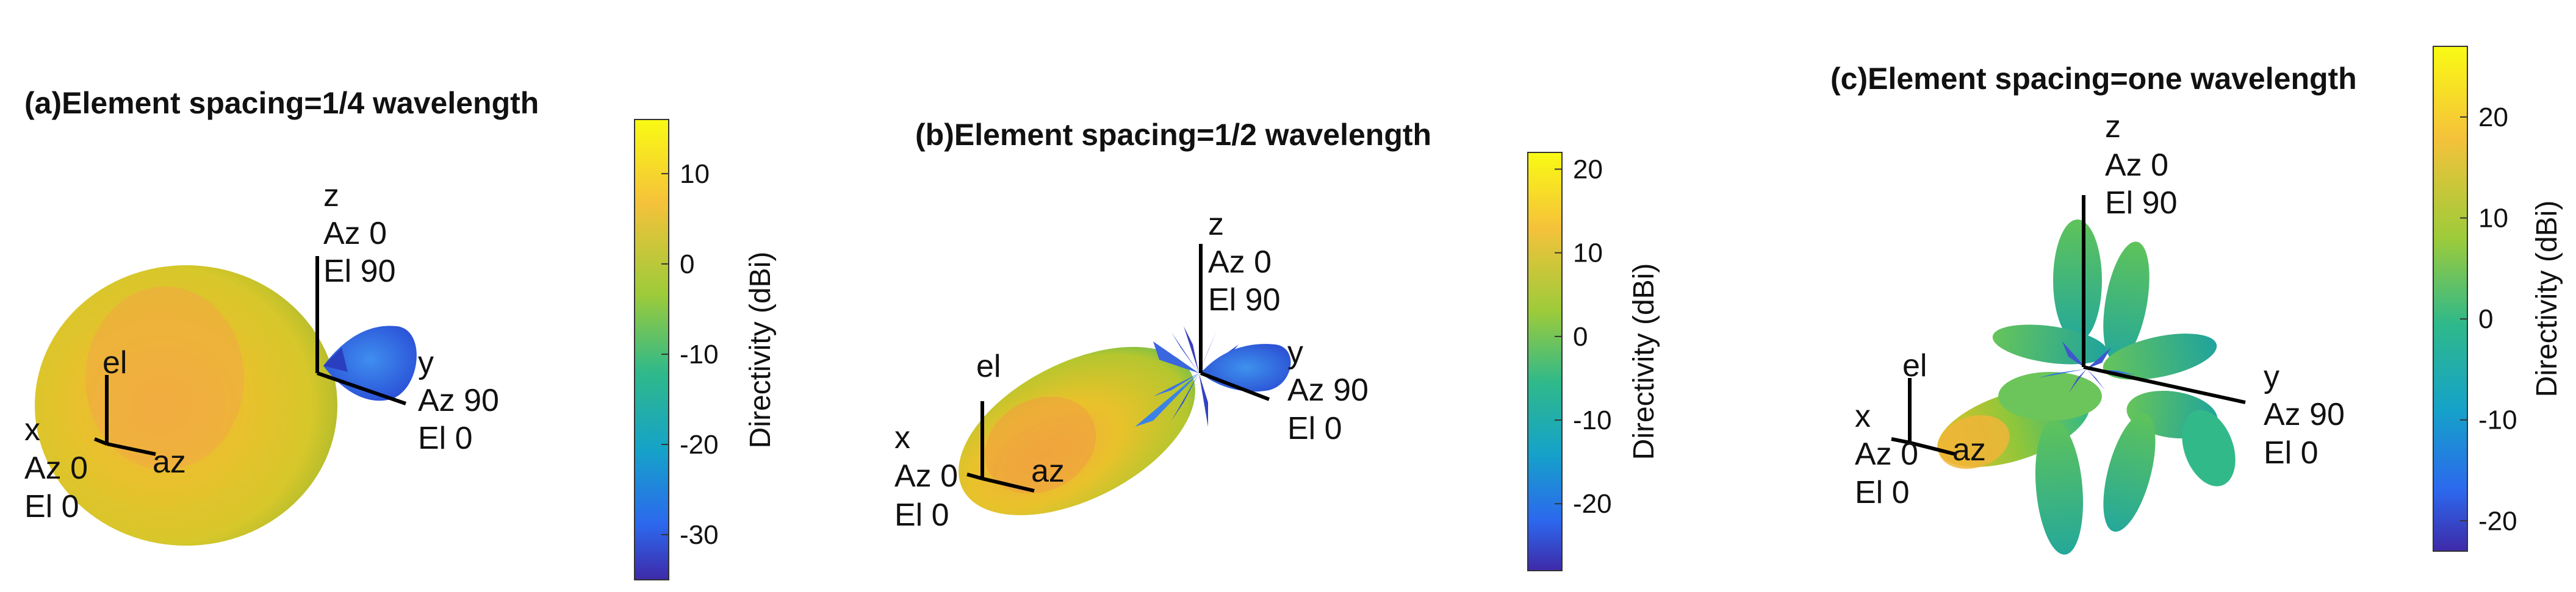 The height and width of the screenshot is (592, 2576). Describe the element at coordinates (699, 535) in the screenshot. I see `colorbar-tick-label: -30` at that location.